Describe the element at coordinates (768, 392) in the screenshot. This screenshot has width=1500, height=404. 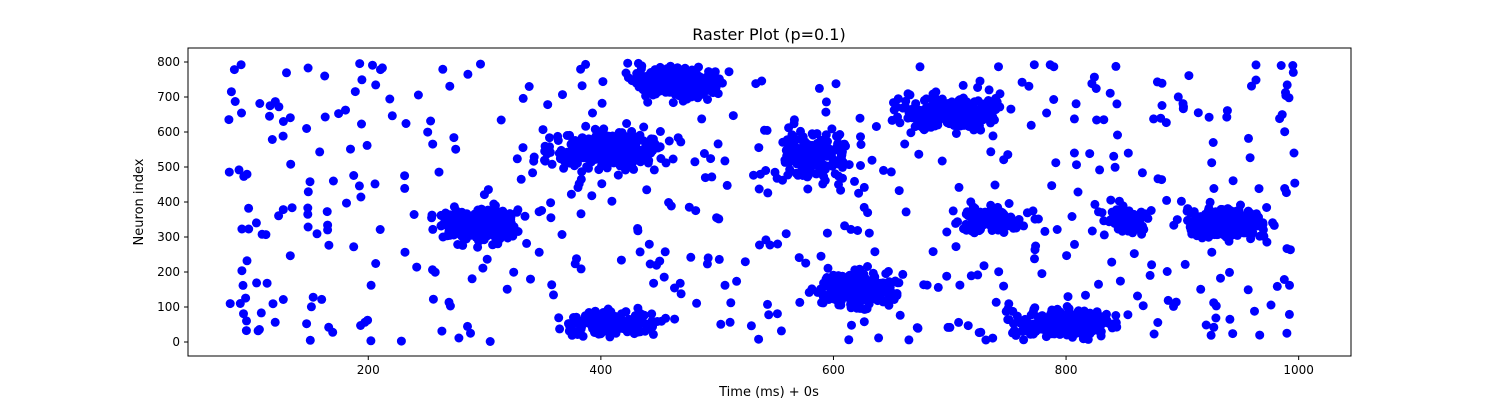
I see `x-axis-label: Time (ms) + 0s` at that location.